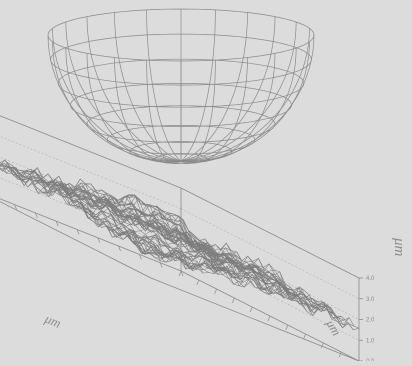 Image resolution: width=412 pixels, height=366 pixels. I want to click on z-tick-label: 3.0, so click(370, 300).